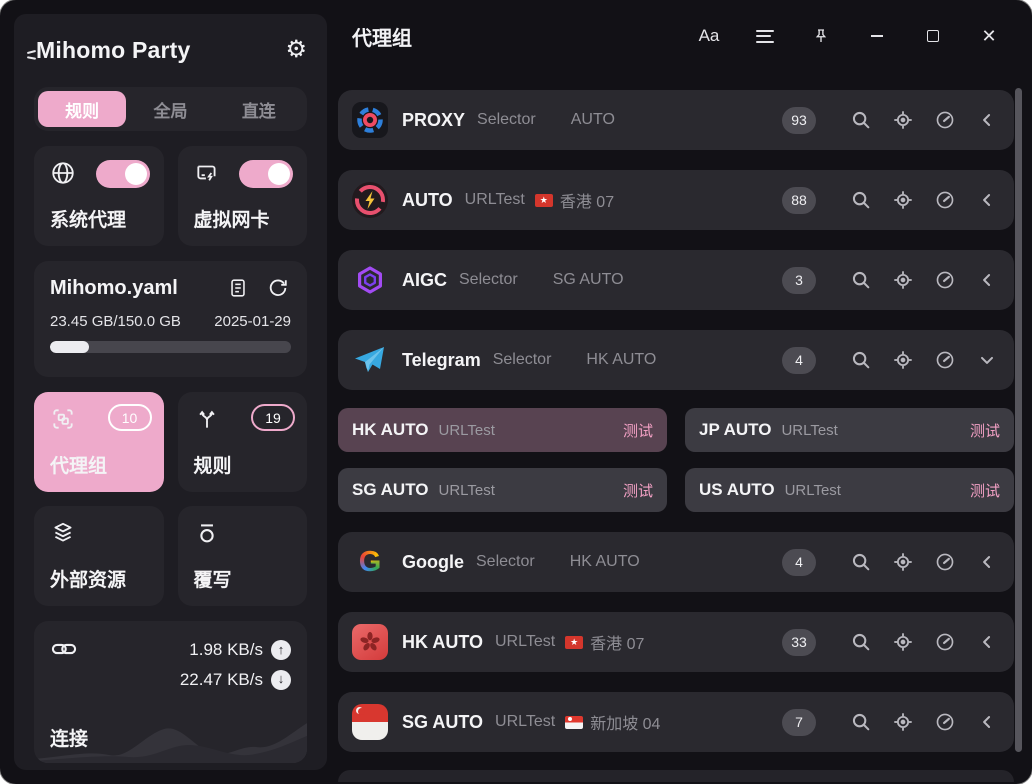 The height and width of the screenshot is (784, 1032). I want to click on pin-icon, so click(821, 36).